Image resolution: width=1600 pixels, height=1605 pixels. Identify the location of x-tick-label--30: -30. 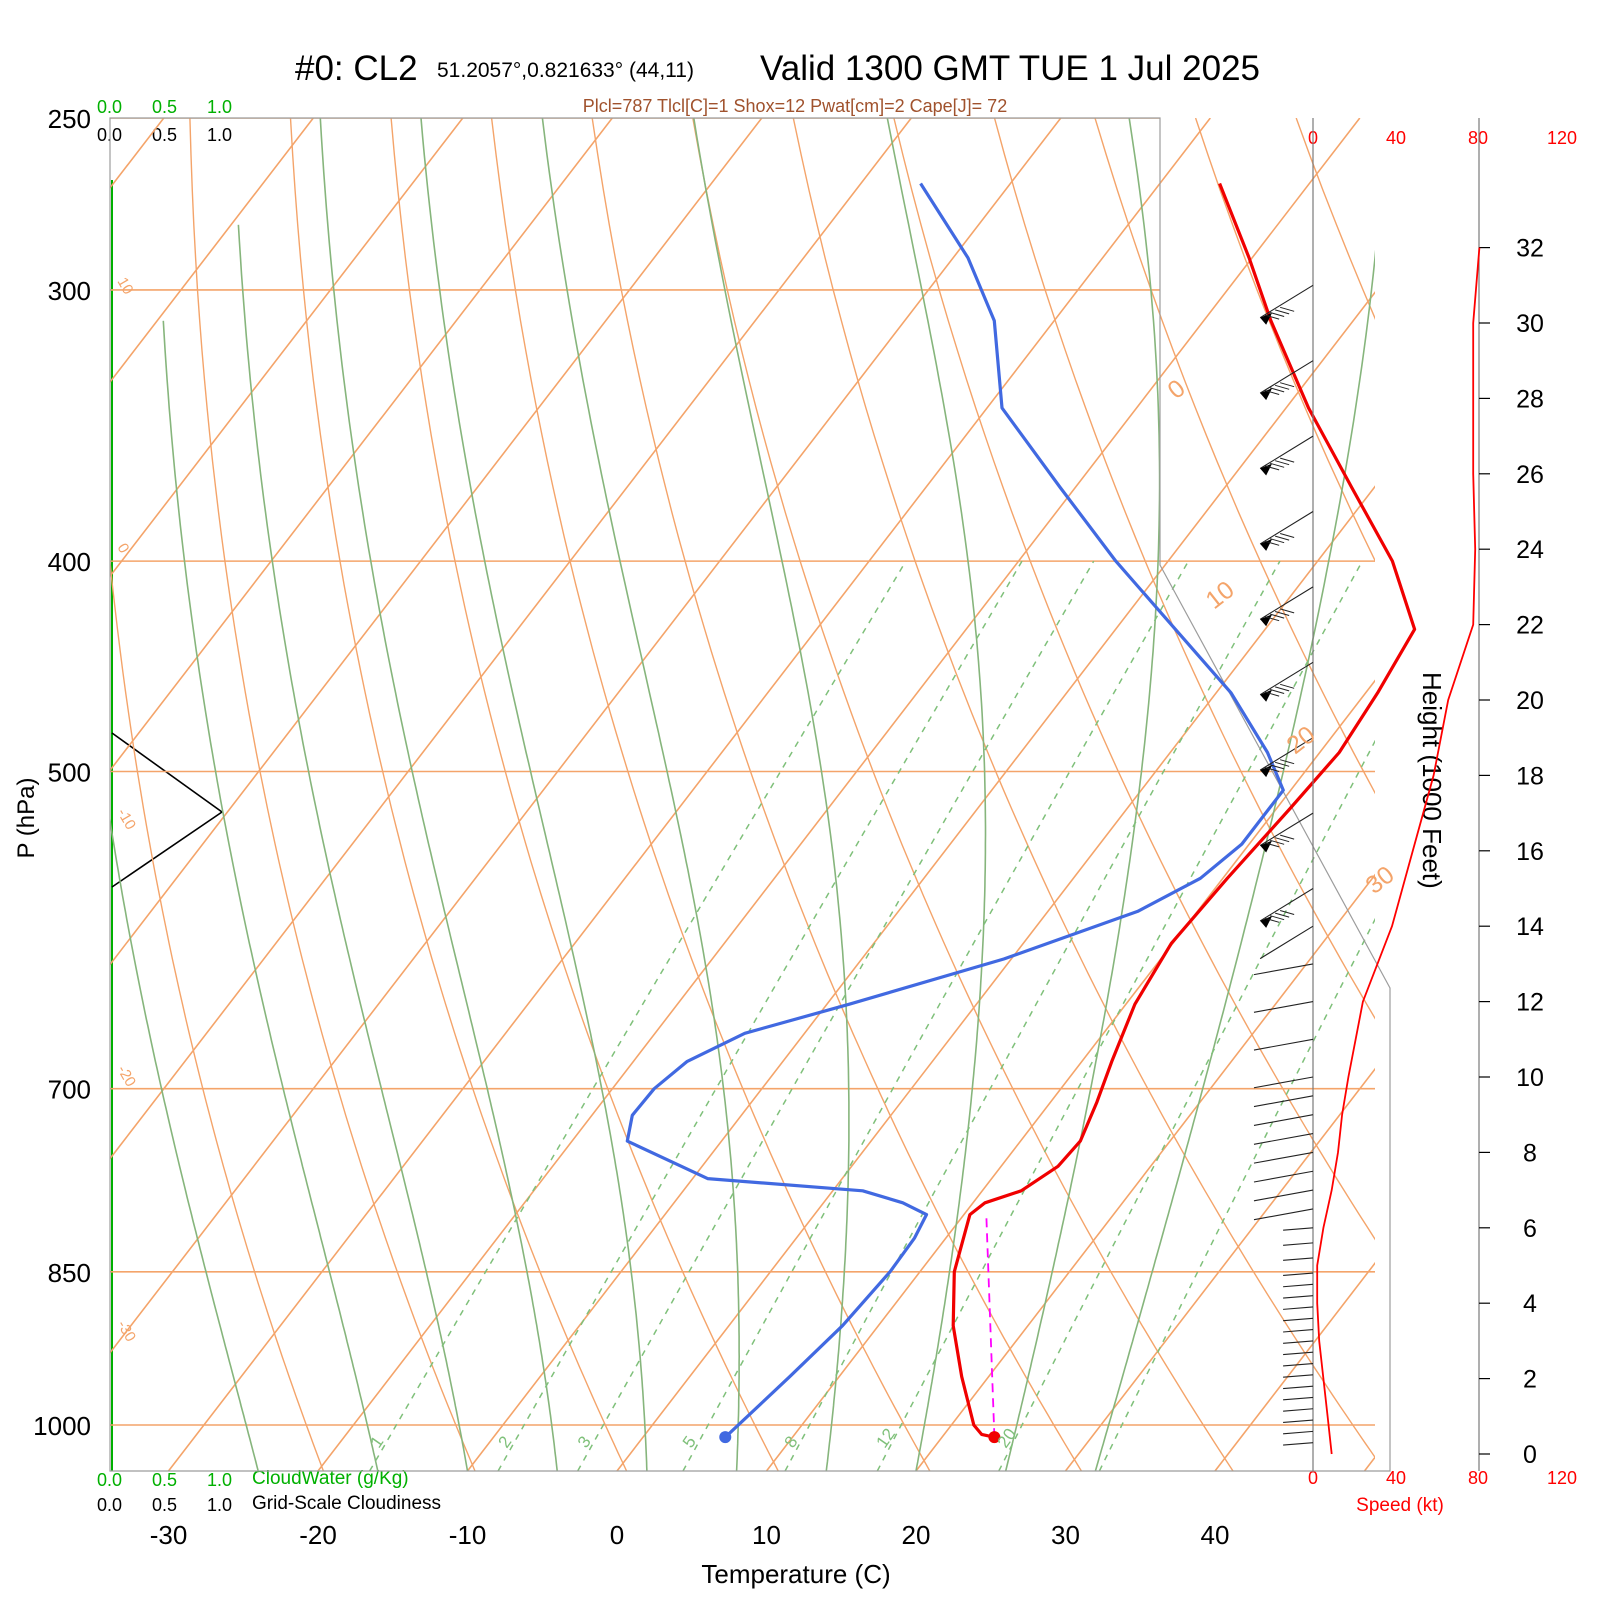
(169, 1535).